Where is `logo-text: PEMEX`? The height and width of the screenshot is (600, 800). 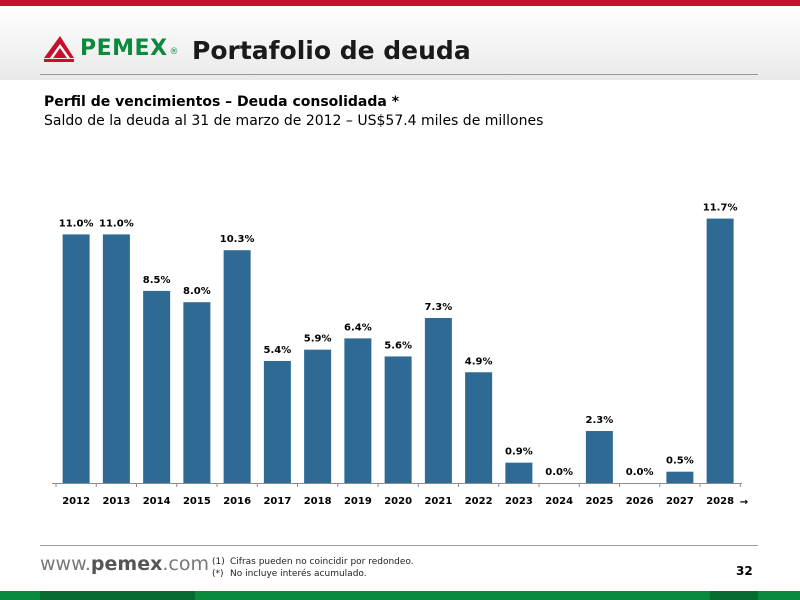 logo-text: PEMEX is located at coordinates (124, 48).